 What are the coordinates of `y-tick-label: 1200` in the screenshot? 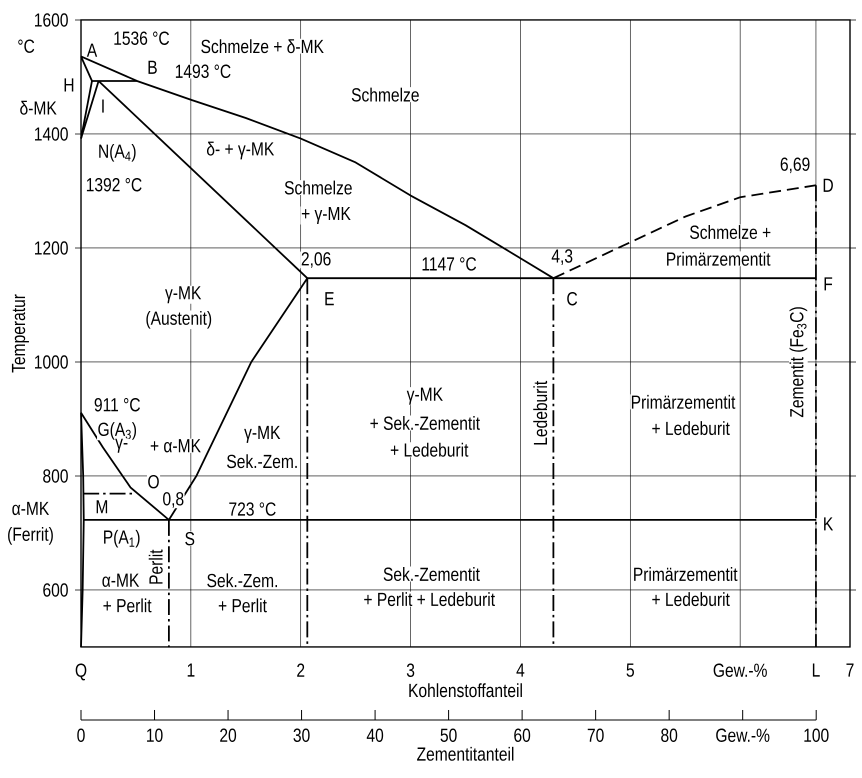 It's located at (51, 248).